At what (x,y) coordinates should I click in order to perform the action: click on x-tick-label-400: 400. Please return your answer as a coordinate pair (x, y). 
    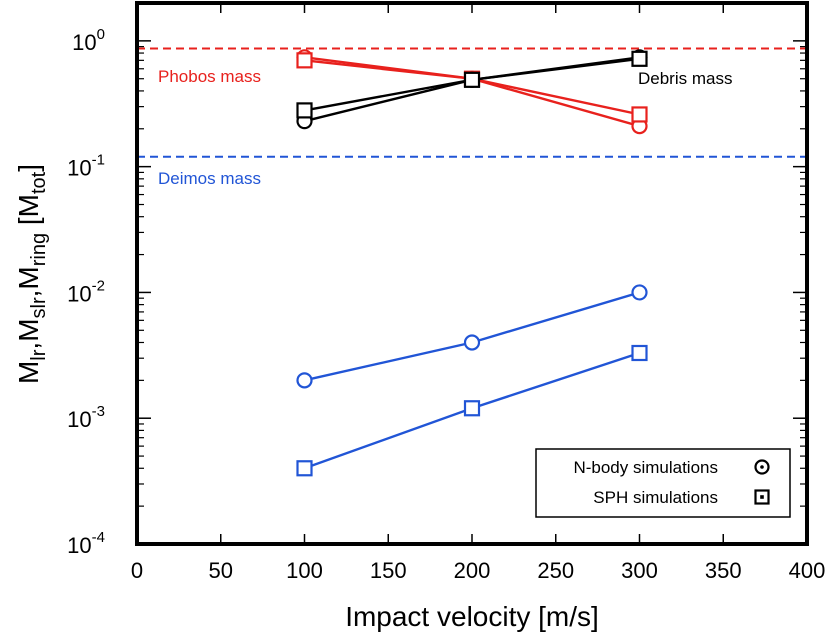
    Looking at the image, I should click on (807, 570).